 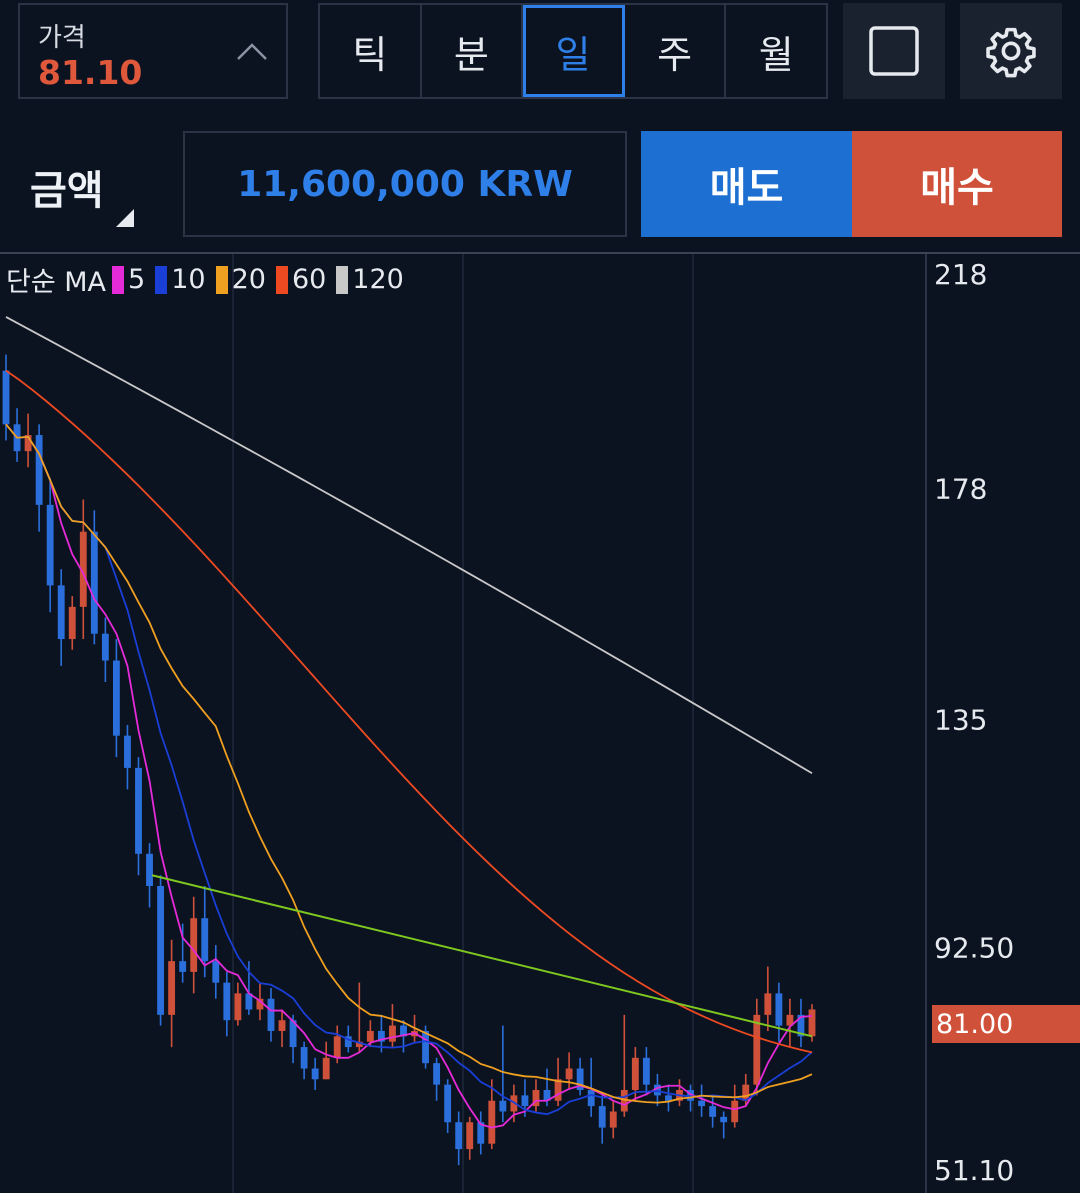 What do you see at coordinates (252, 53) in the screenshot?
I see `chevron-up-icon` at bounding box center [252, 53].